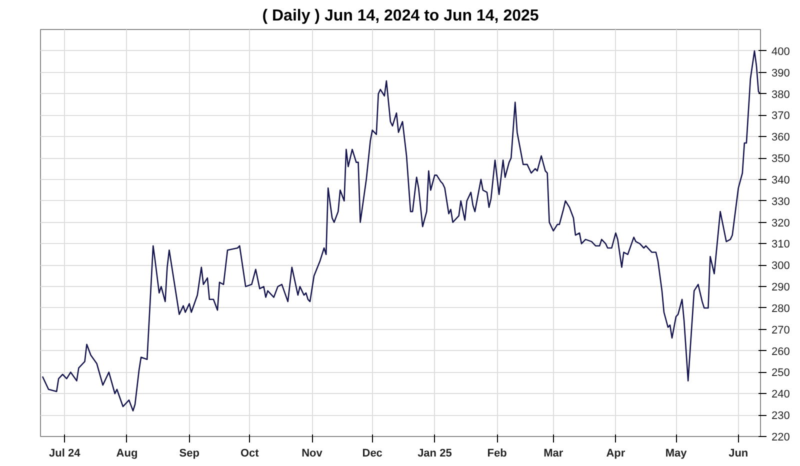 The width and height of the screenshot is (800, 466). Describe the element at coordinates (781, 159) in the screenshot. I see `y-tick-label: 350` at that location.